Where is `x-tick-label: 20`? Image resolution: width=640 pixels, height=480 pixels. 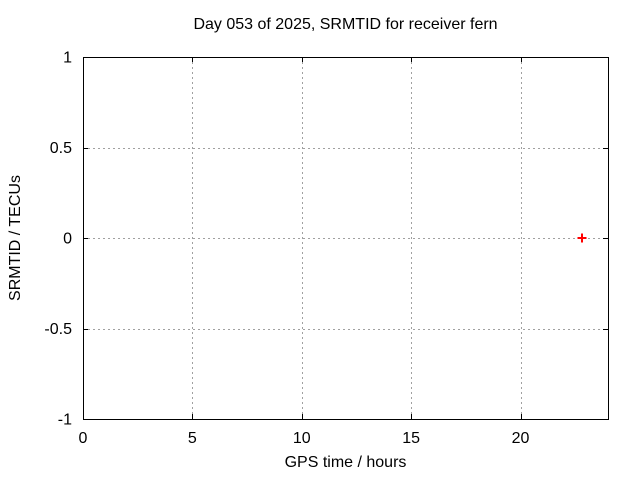 x-tick-label: 20 is located at coordinates (521, 438).